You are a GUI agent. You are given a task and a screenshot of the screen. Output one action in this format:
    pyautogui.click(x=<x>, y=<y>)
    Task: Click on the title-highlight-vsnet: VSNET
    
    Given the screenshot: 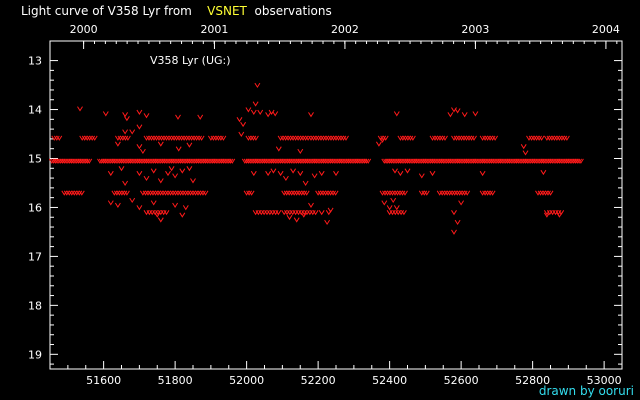 What is the action you would take?
    pyautogui.click(x=227, y=11)
    